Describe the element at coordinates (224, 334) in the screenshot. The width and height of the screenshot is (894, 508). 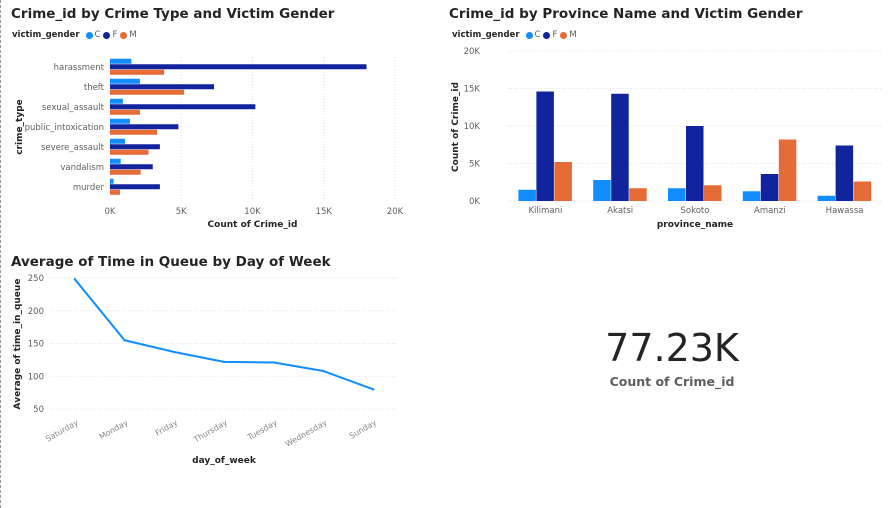
I see `chart3-series-line` at that location.